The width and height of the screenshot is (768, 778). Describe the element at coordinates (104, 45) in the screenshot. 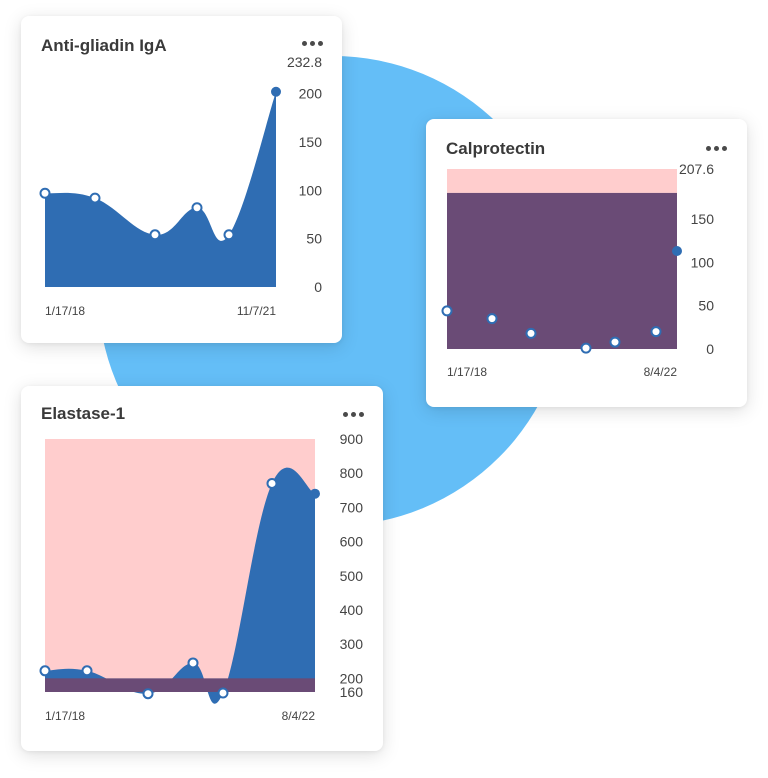

I see `card-title: Anti-gliadin IgA` at that location.